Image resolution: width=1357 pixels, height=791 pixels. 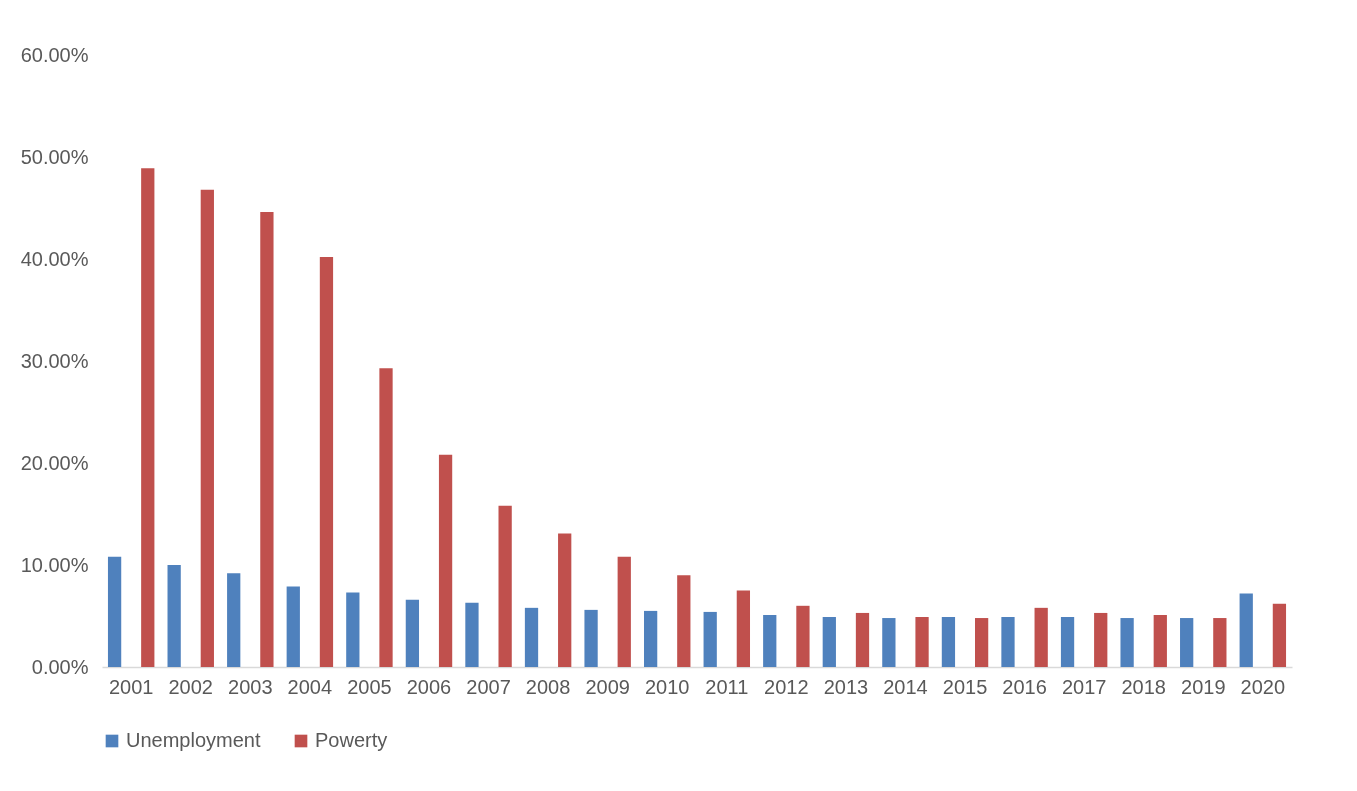 I want to click on y-tick-label: 50.00%, so click(x=54, y=156).